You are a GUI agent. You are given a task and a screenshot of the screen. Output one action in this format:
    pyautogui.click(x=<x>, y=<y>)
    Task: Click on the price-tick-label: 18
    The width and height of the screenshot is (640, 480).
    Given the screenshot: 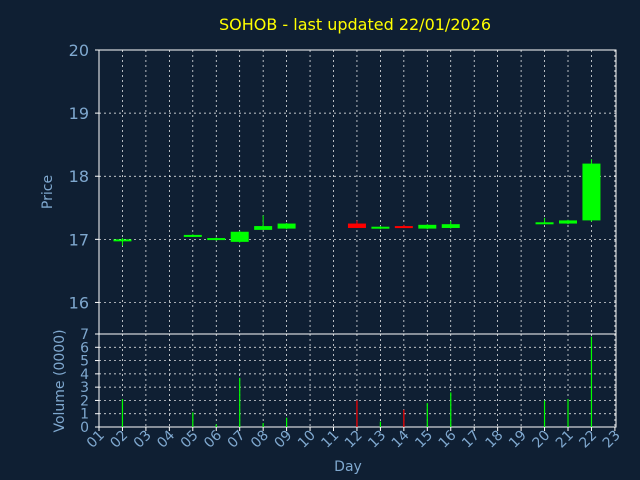 What is the action you would take?
    pyautogui.click(x=79, y=176)
    